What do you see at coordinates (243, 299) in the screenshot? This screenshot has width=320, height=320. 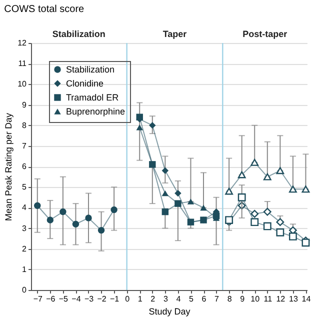 I see `x-tick-label: 9` at bounding box center [243, 299].